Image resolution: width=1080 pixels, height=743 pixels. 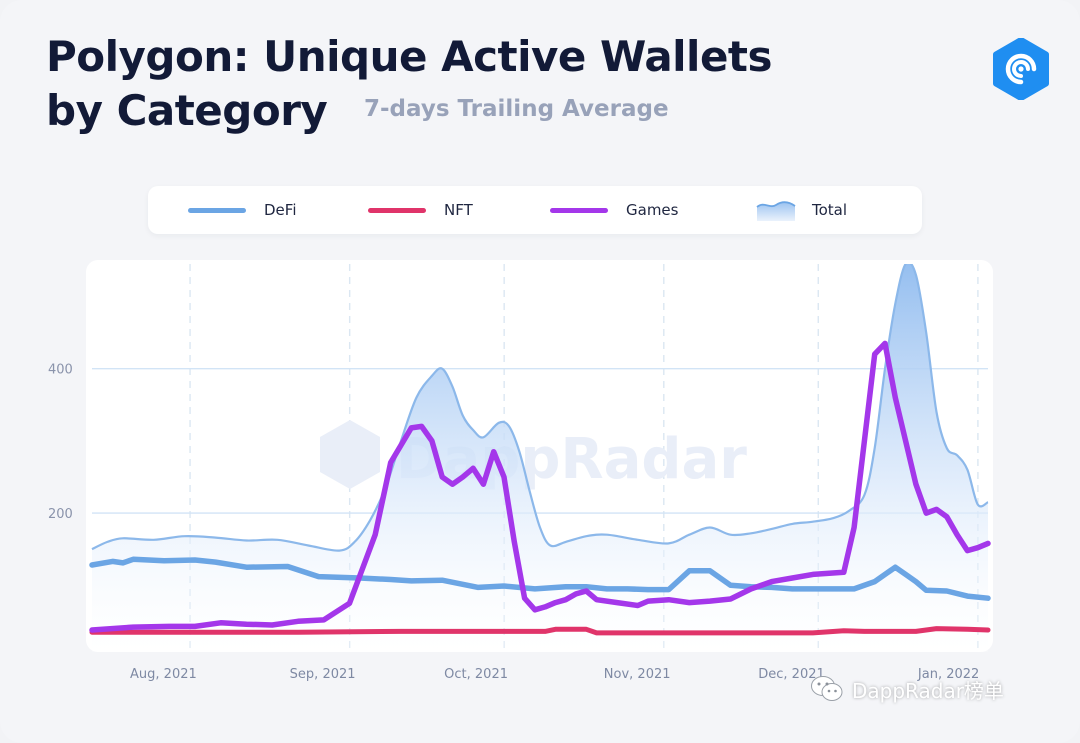 I want to click on x-tick-label: Nov, 2021, so click(x=637, y=674).